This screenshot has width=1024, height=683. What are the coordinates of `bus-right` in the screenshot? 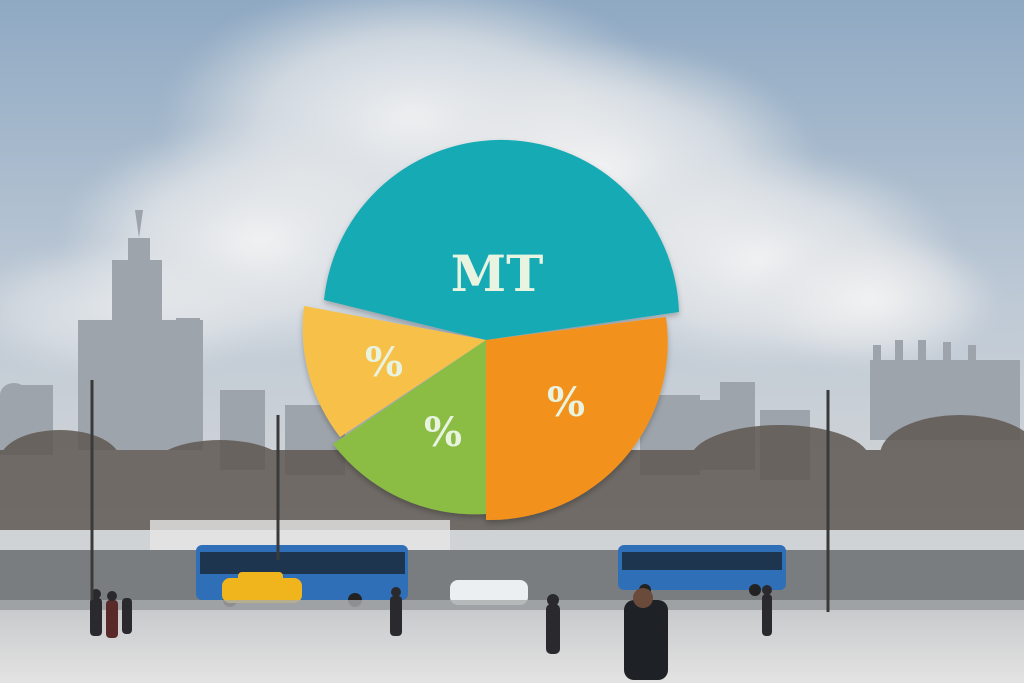 It's located at (702, 570).